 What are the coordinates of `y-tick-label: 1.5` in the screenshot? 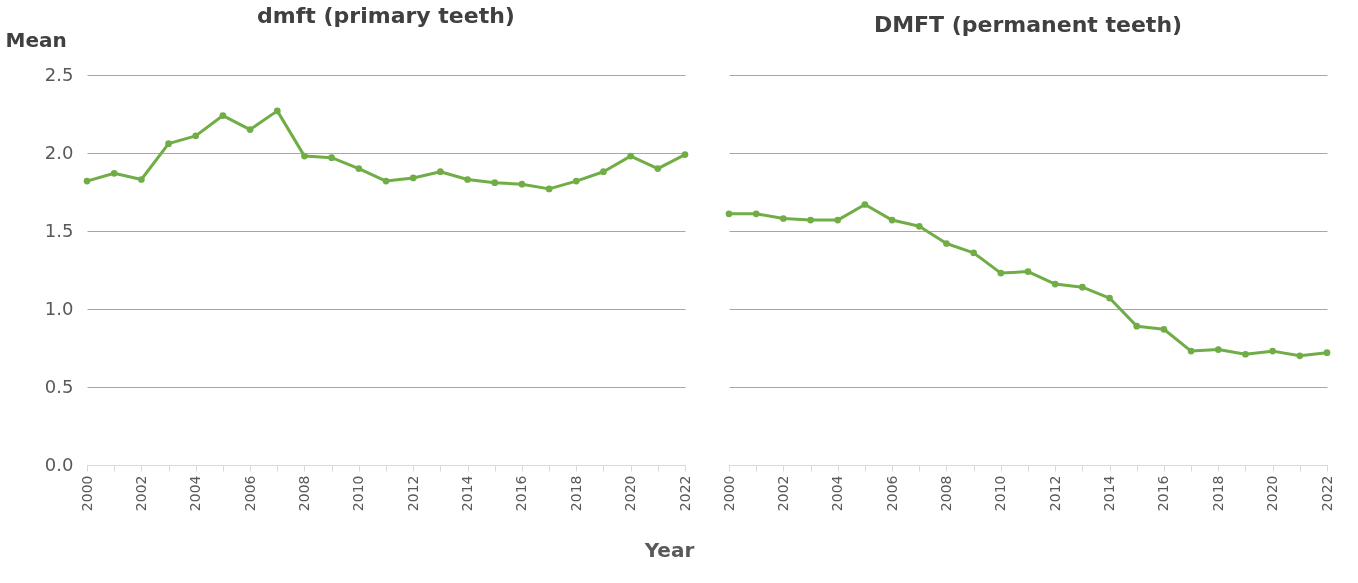 It's located at (59, 230).